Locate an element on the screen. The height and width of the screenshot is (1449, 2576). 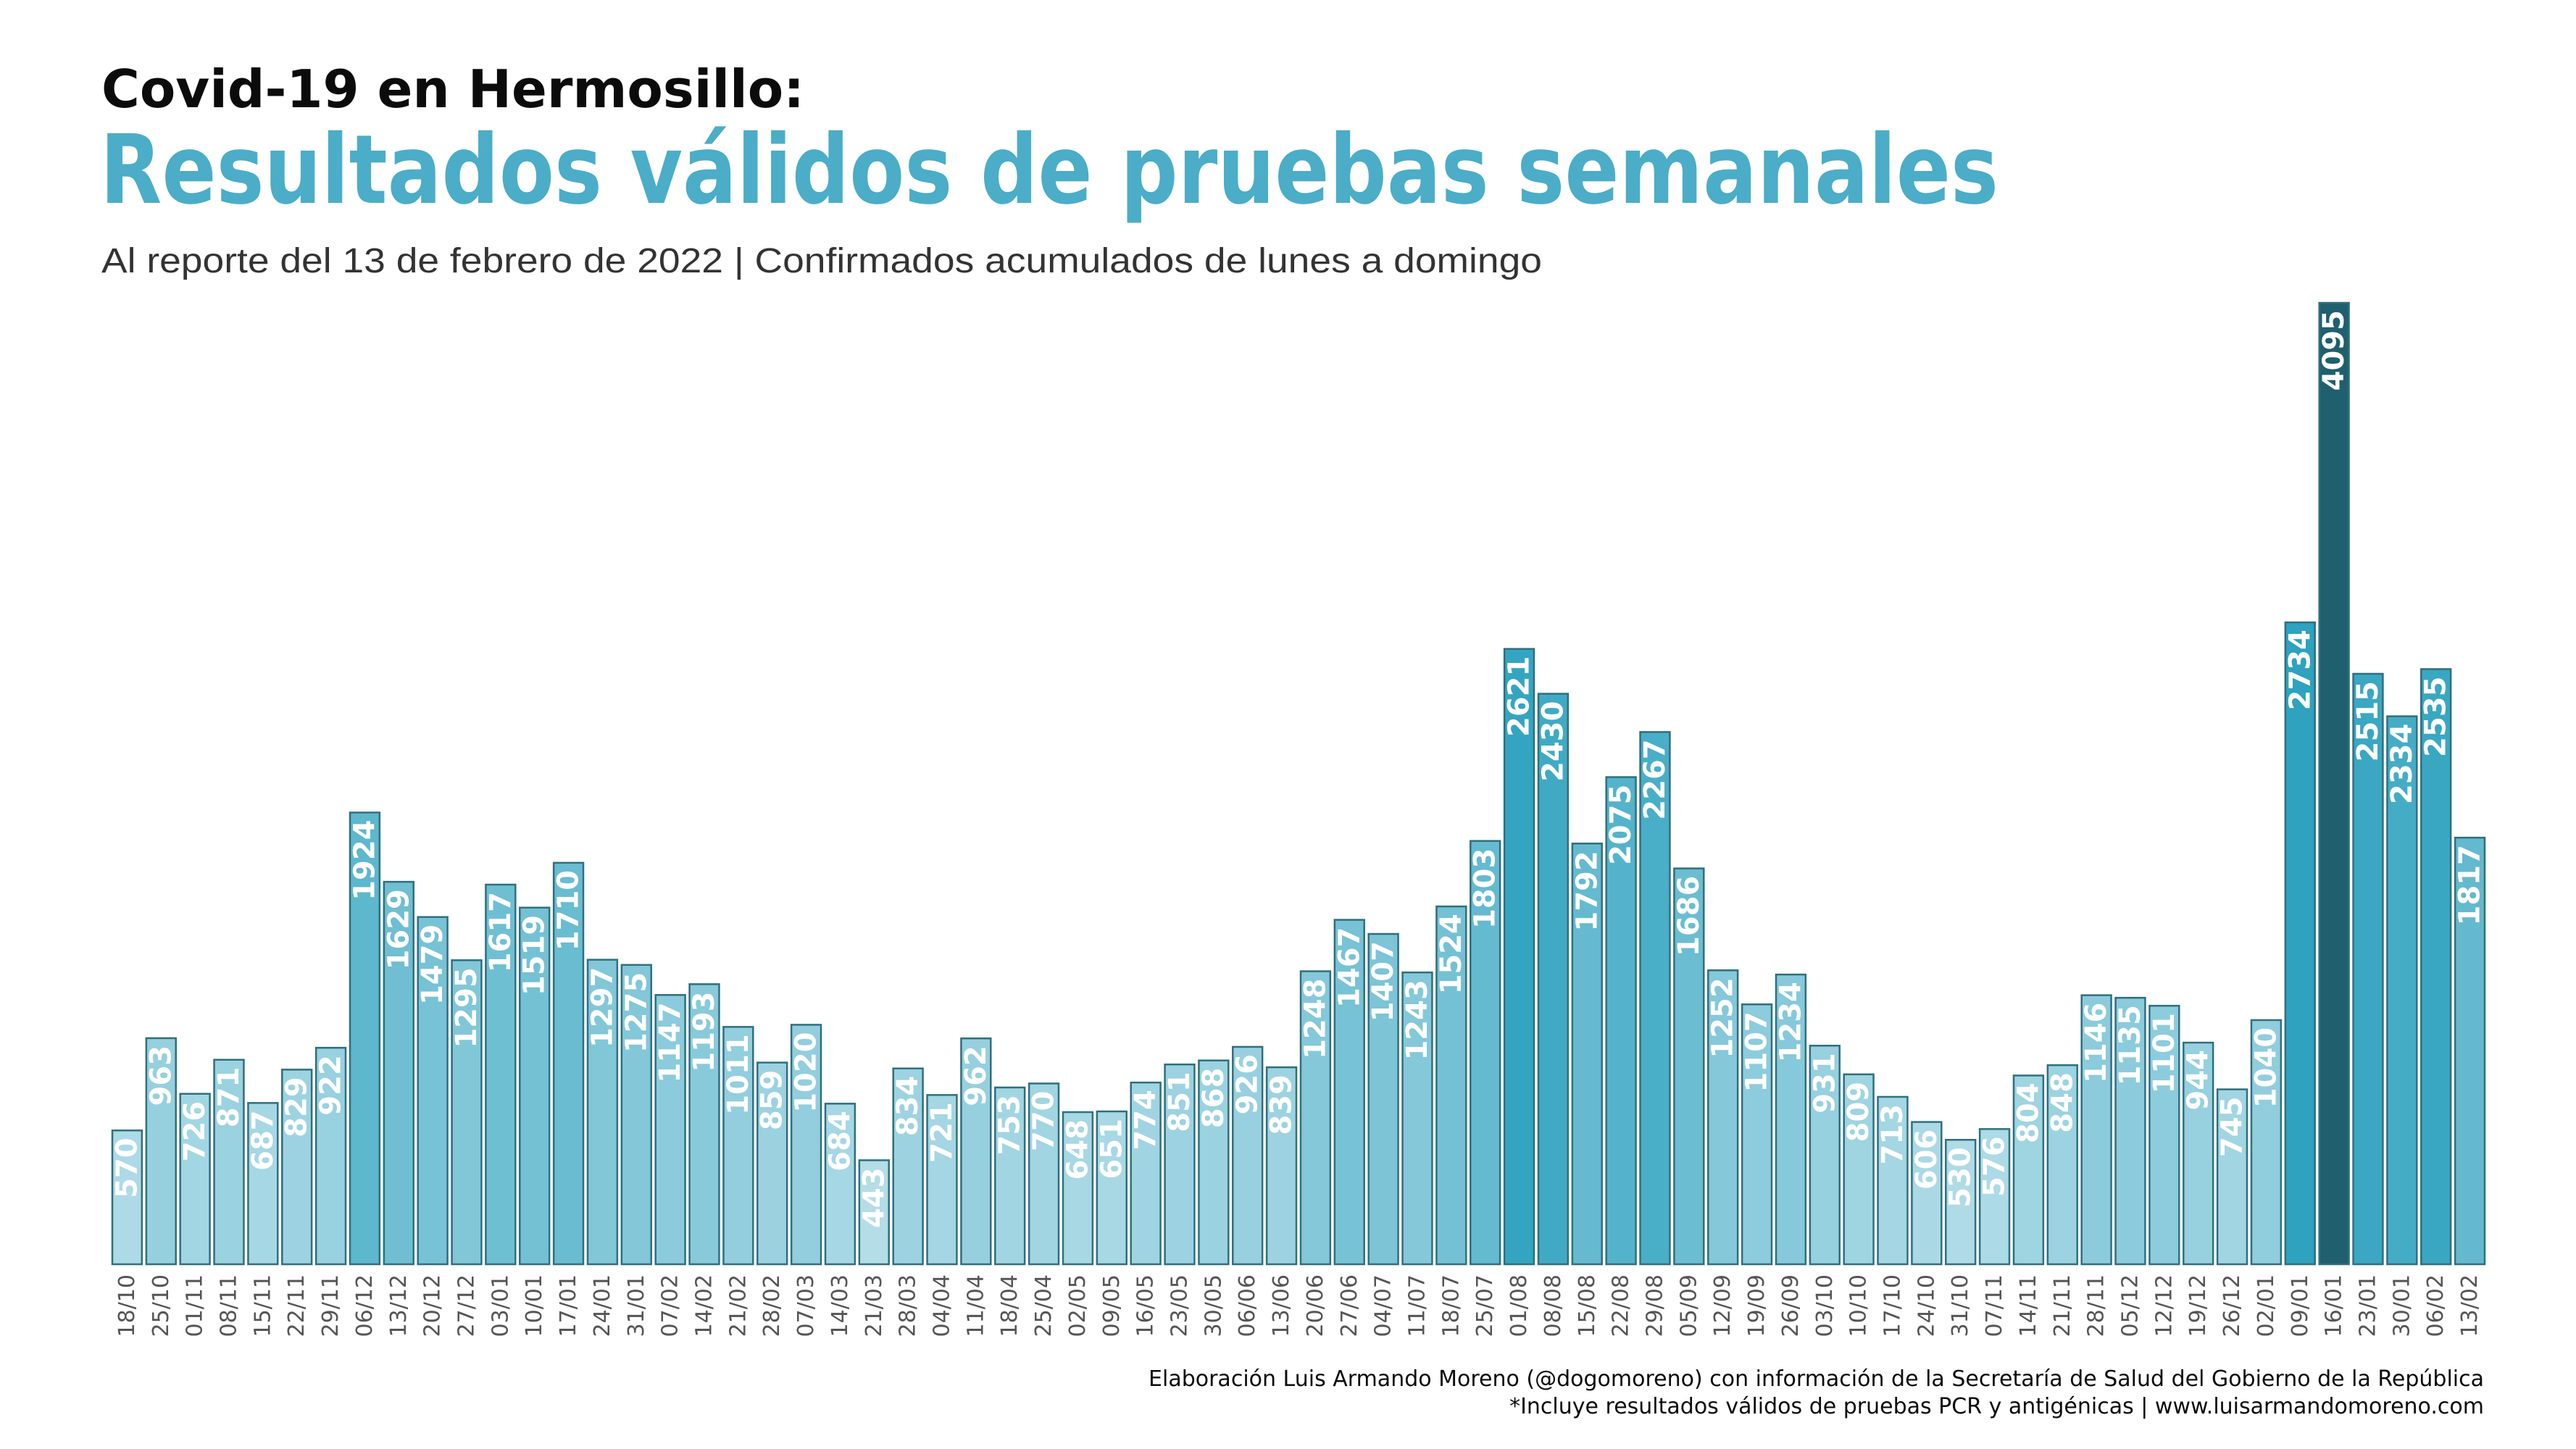
value-label-13/02: 1817 is located at coordinates (2470, 885).